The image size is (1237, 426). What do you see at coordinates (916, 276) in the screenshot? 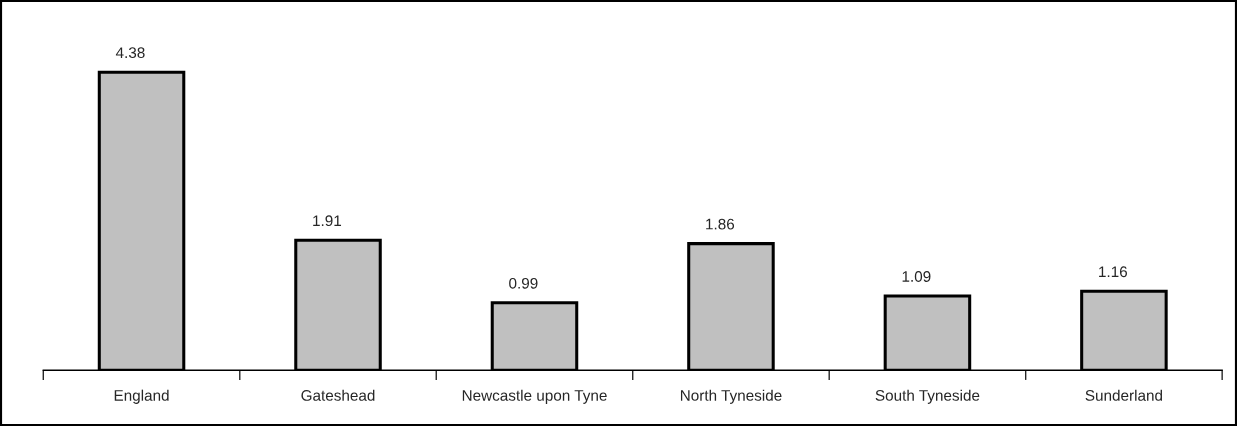
I see `data-label: 1.09` at bounding box center [916, 276].